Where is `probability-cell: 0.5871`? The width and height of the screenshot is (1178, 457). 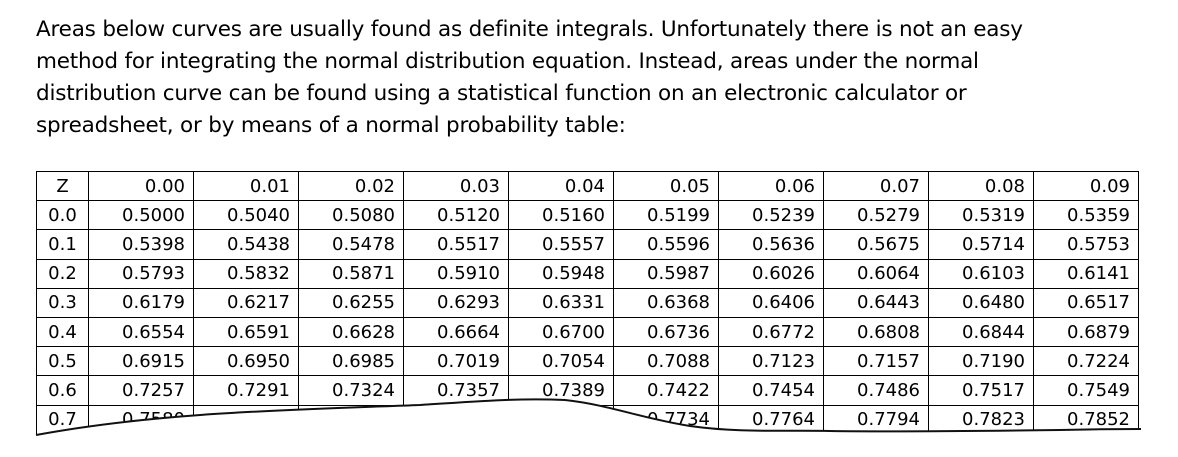
probability-cell: 0.5871 is located at coordinates (351, 273).